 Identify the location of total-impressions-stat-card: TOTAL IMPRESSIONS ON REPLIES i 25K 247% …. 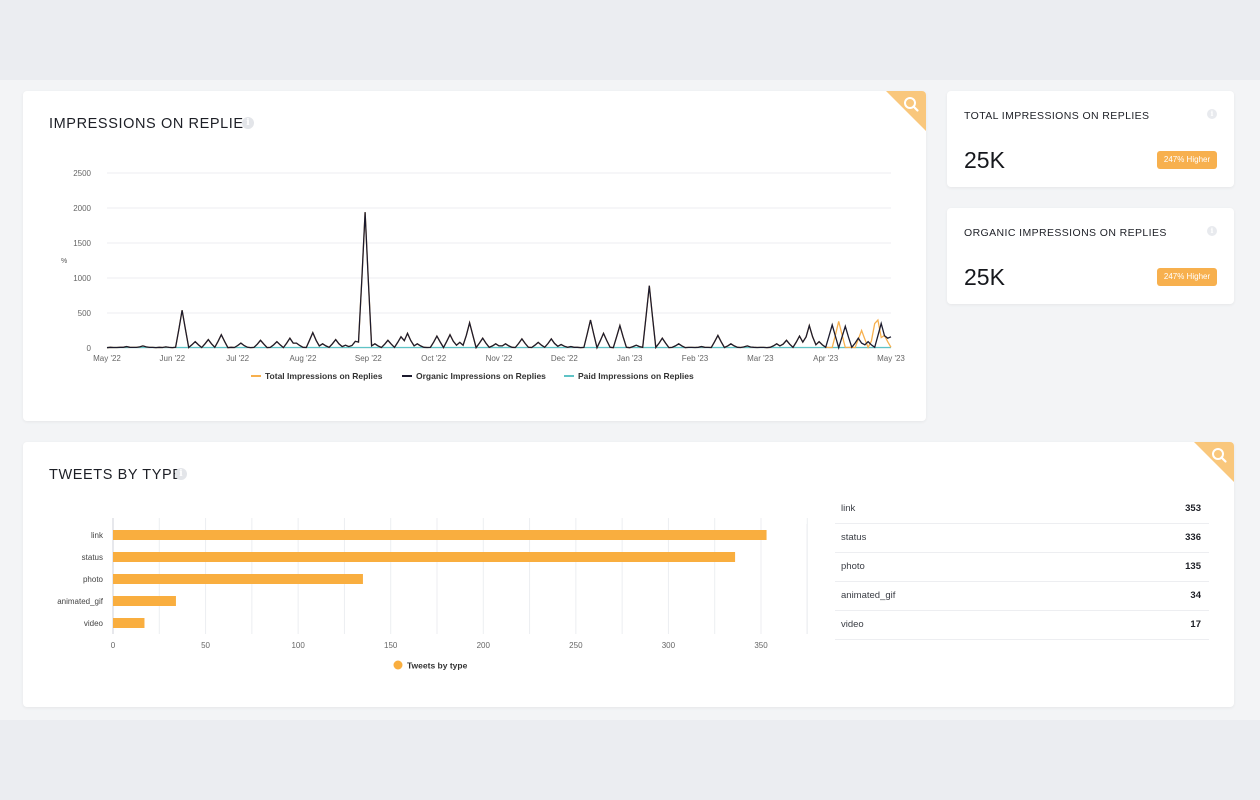
(1090, 139).